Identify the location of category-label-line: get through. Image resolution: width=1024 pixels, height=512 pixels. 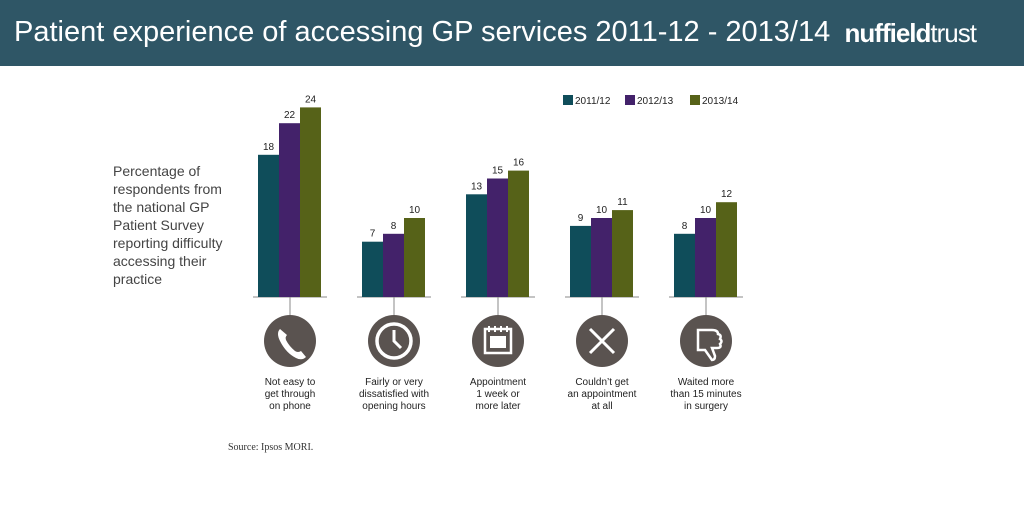
(290, 394).